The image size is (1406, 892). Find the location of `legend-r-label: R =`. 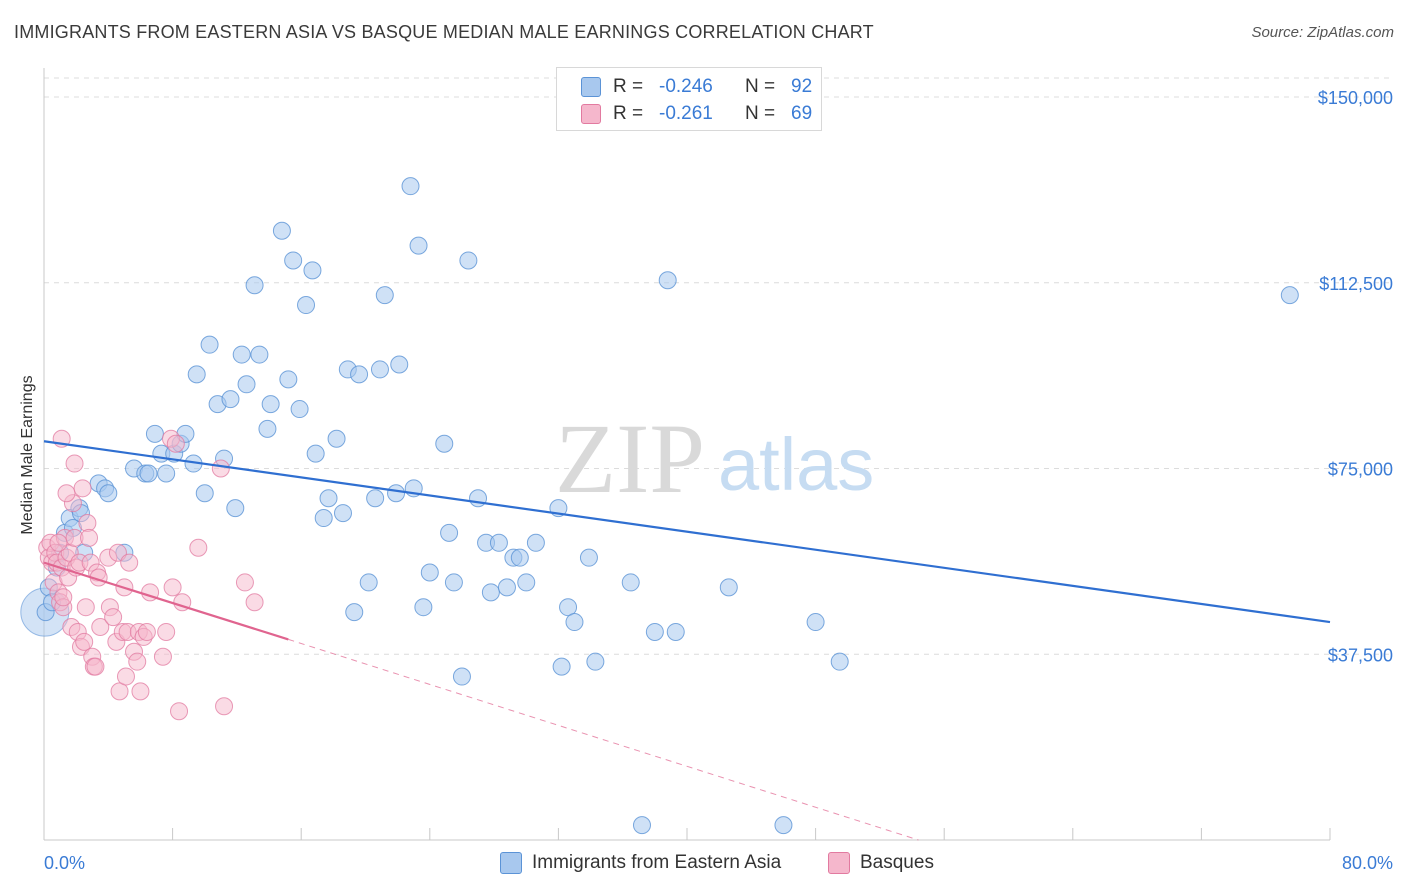

legend-r-label: R = is located at coordinates (628, 113).